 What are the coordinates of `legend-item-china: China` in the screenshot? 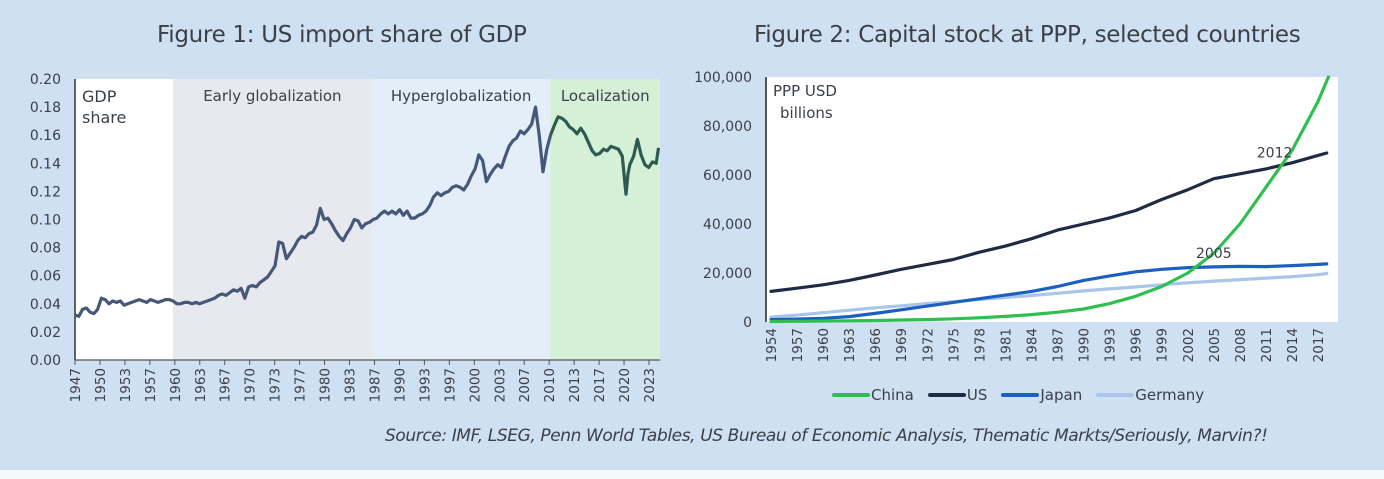 It's located at (873, 395).